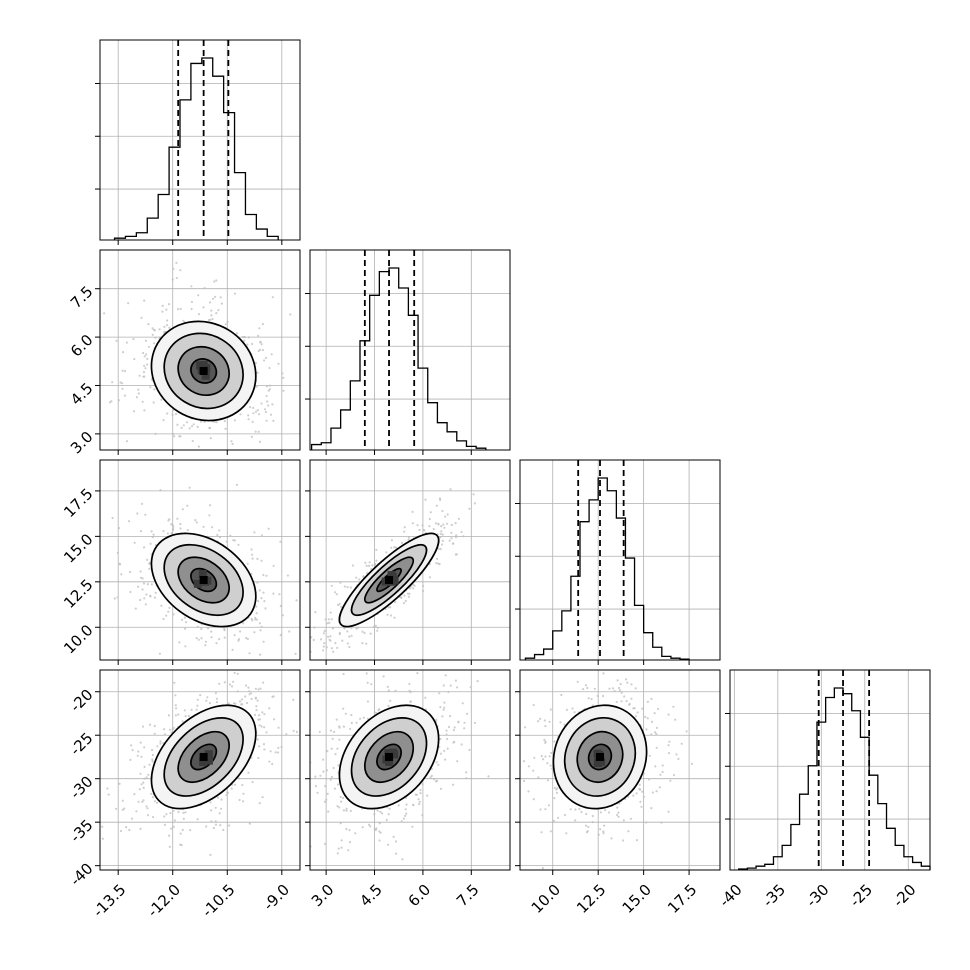  What do you see at coordinates (81, 831) in the screenshot?
I see `y-tick-label-3-1: -35` at bounding box center [81, 831].